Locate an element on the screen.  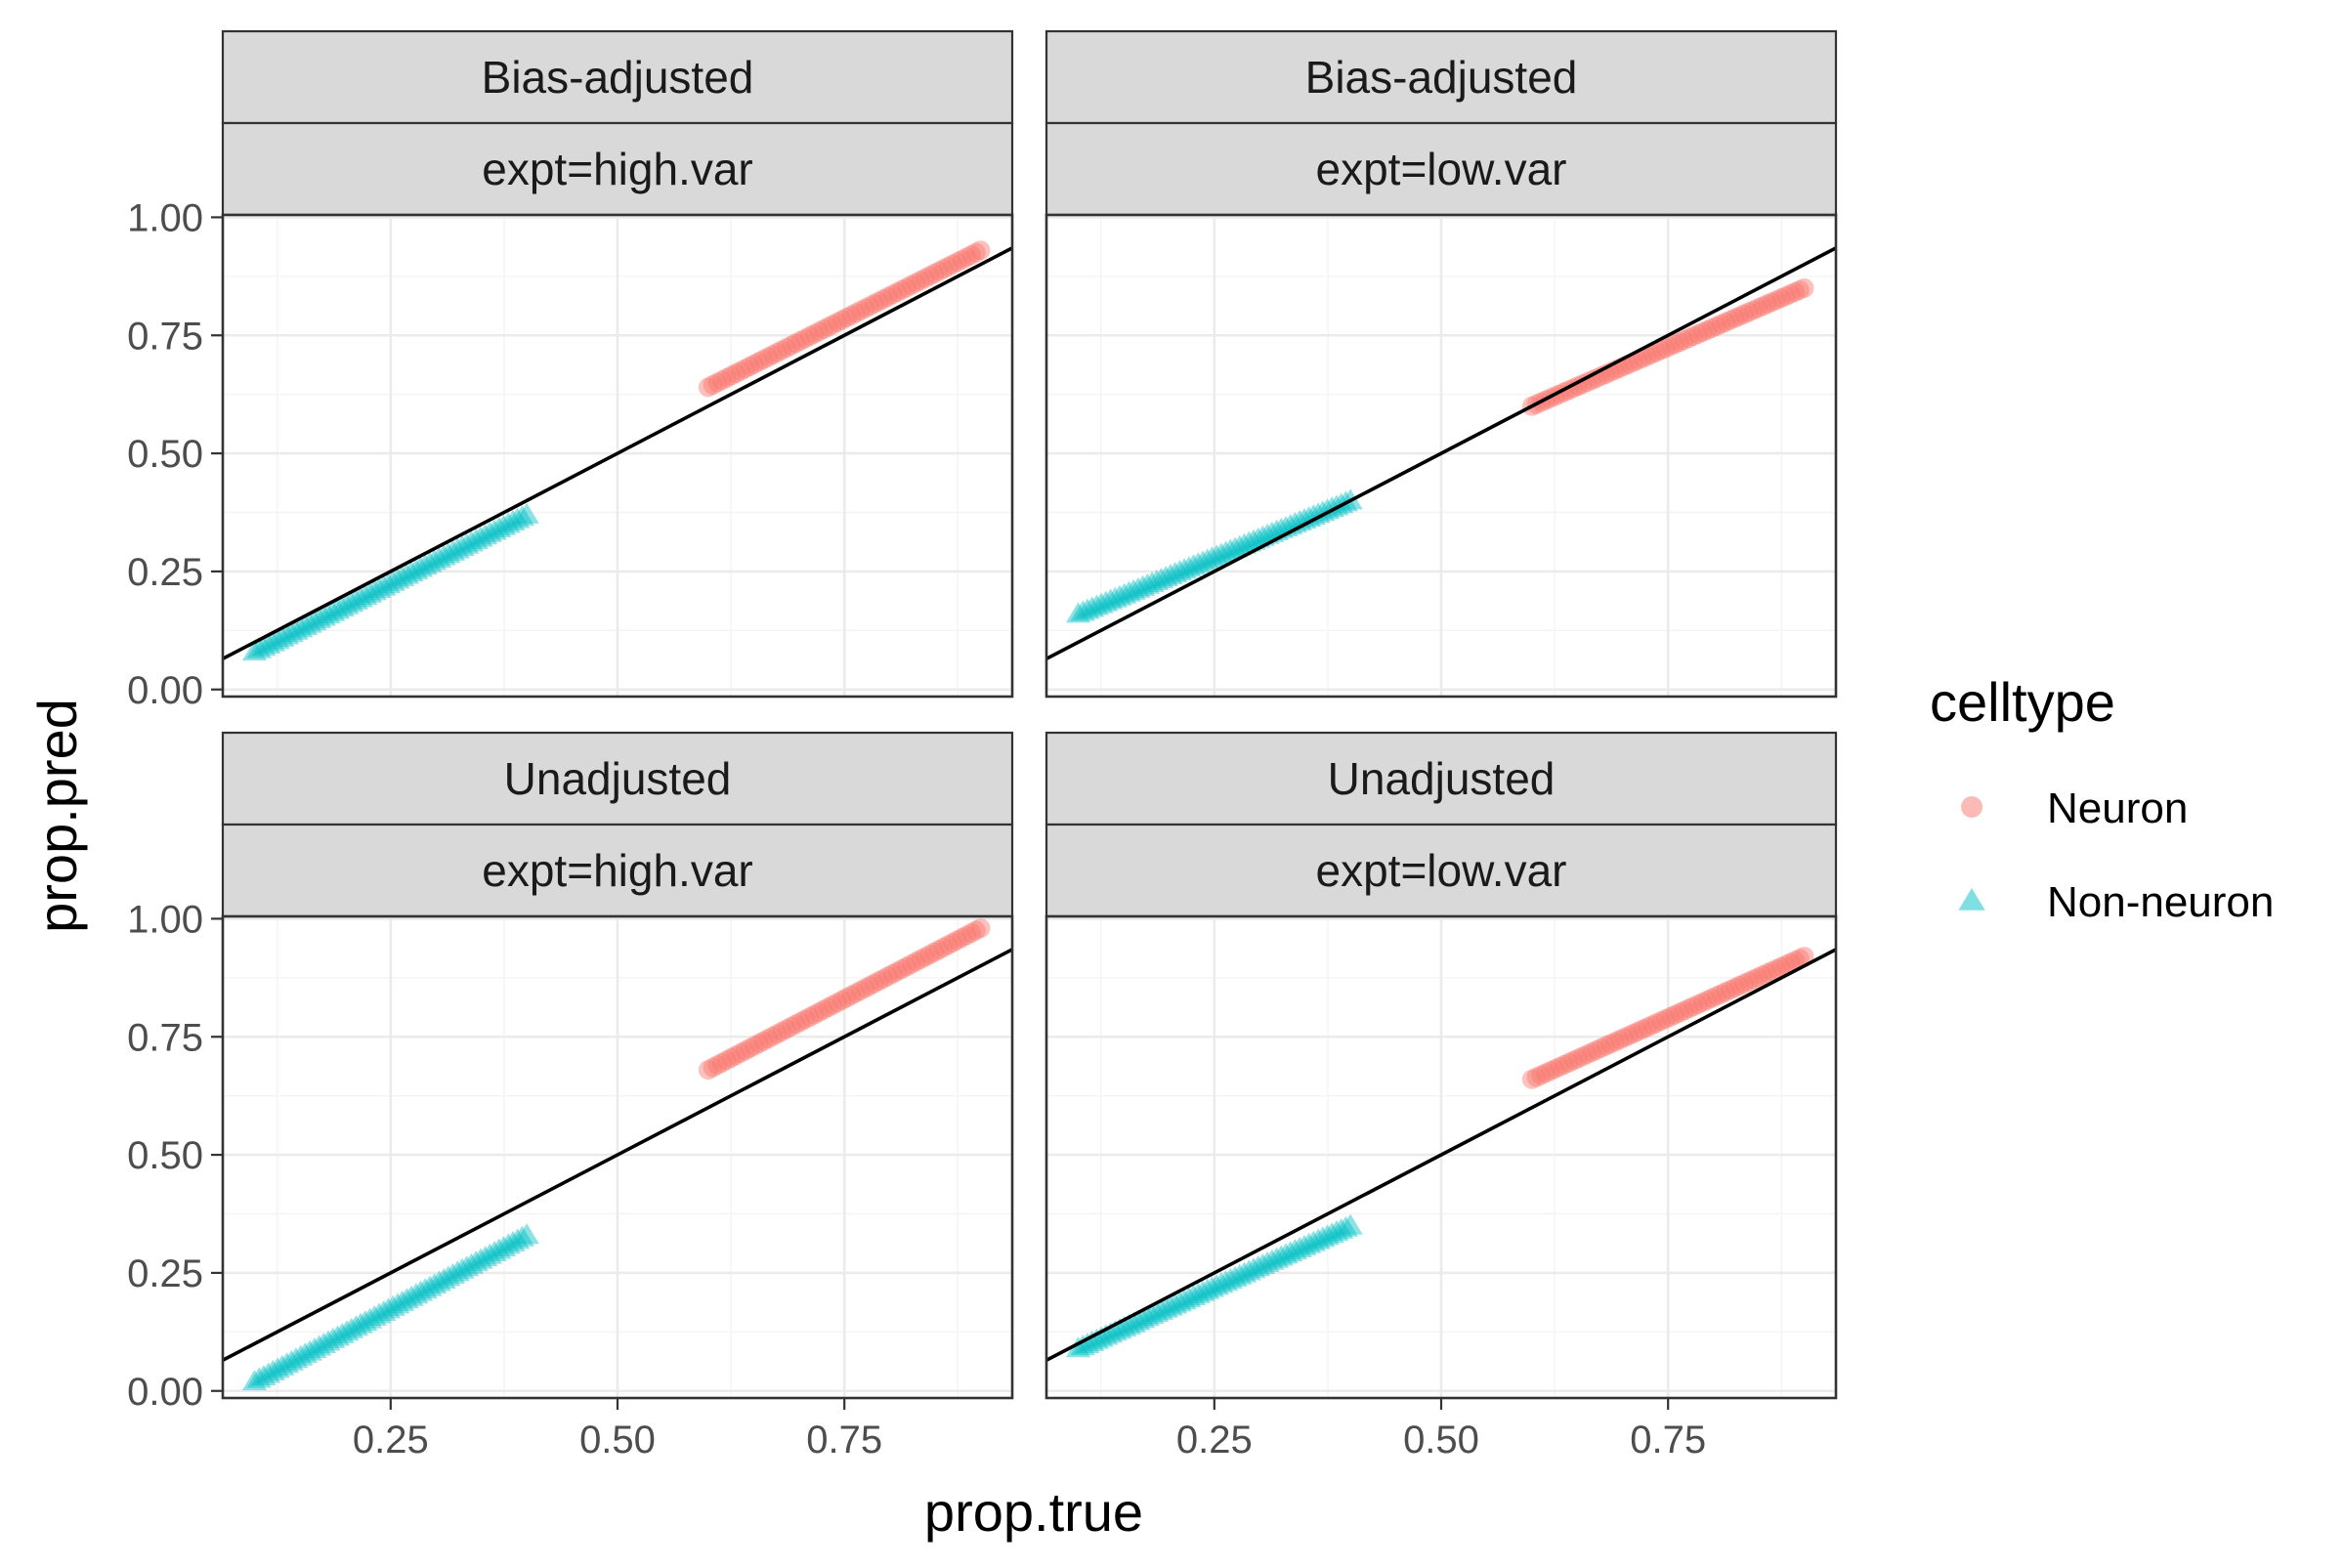
facet-strip-expt is located at coordinates (617, 870).